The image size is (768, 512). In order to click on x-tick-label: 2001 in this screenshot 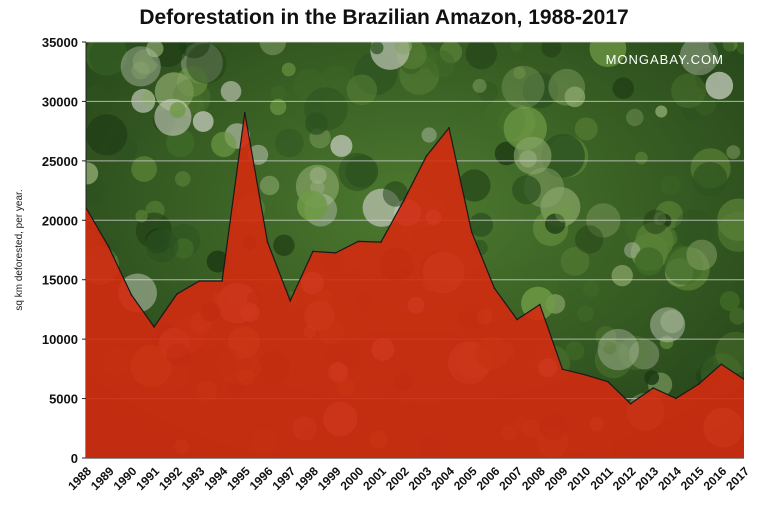, I will do `click(374, 478)`.